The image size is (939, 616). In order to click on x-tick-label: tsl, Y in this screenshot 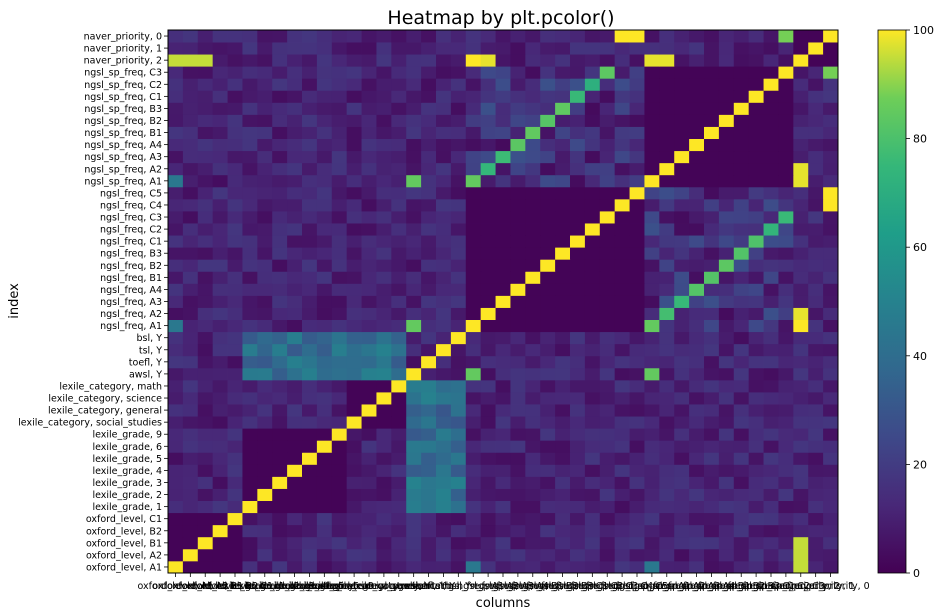, I will do `click(443, 586)`.